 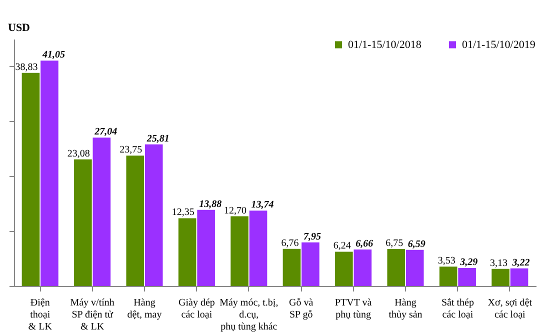 What do you see at coordinates (468, 262) in the screenshot?
I see `data-label: 3,29` at bounding box center [468, 262].